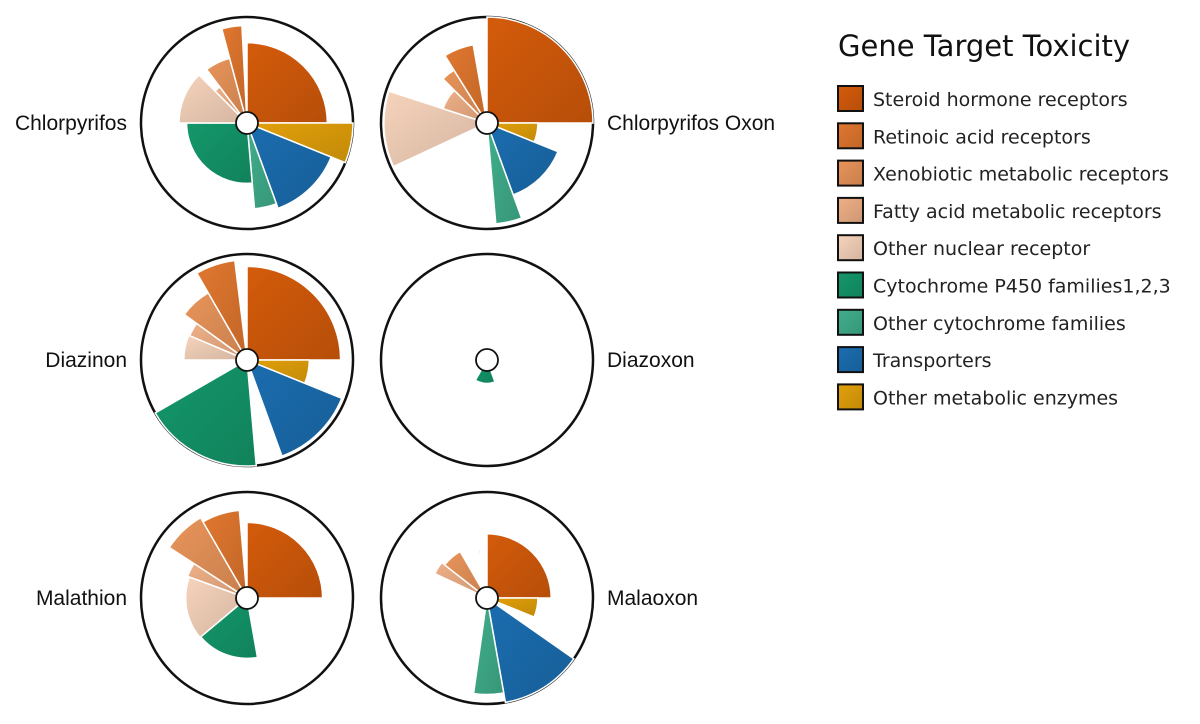 The image size is (1200, 724). What do you see at coordinates (537, 360) in the screenshot?
I see `rose-chart-diazoxon: Diazoxon` at bounding box center [537, 360].